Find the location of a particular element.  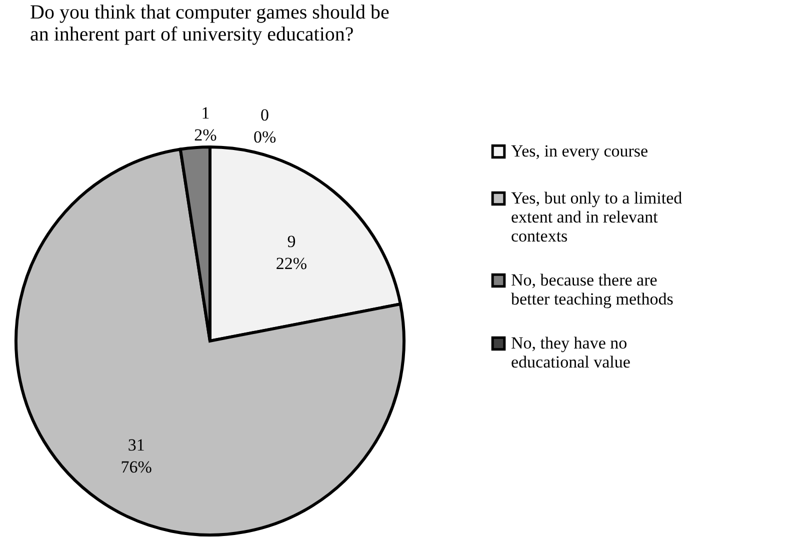

data-label: 1 2% is located at coordinates (205, 124).